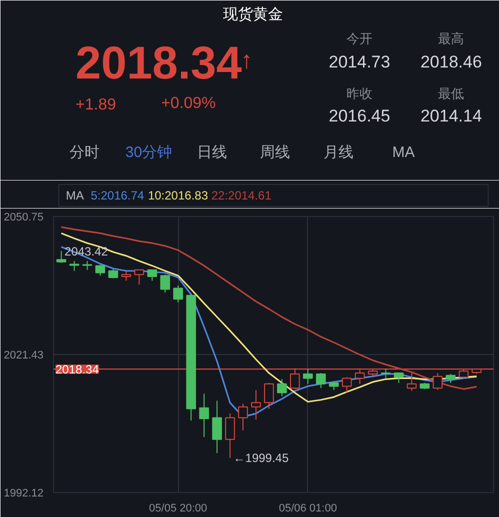  Describe the element at coordinates (178, 195) in the screenshot. I see `text: 10:2016.83` at that location.